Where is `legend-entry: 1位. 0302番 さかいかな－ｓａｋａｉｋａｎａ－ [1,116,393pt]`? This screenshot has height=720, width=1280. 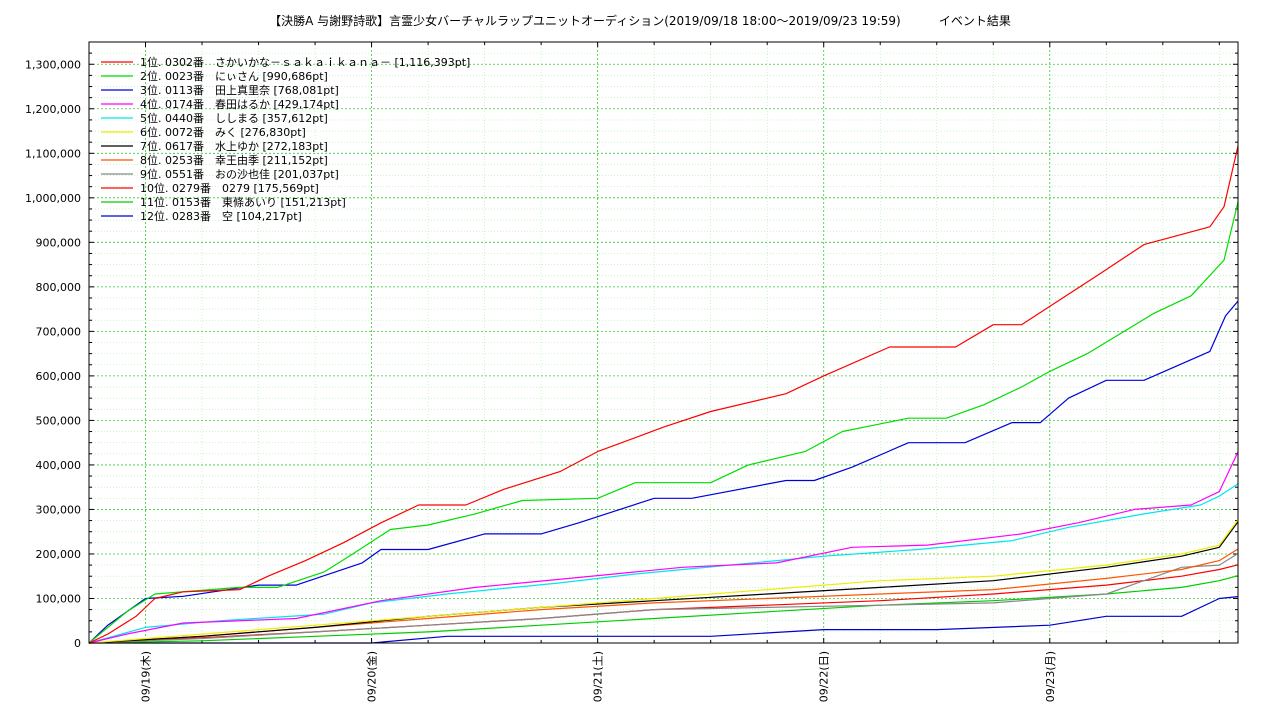
legend-entry: 1位. 0302番 さかいかな－ｓａｋａｉｋａｎａ－ [1,116,393pt] is located at coordinates (305, 62).